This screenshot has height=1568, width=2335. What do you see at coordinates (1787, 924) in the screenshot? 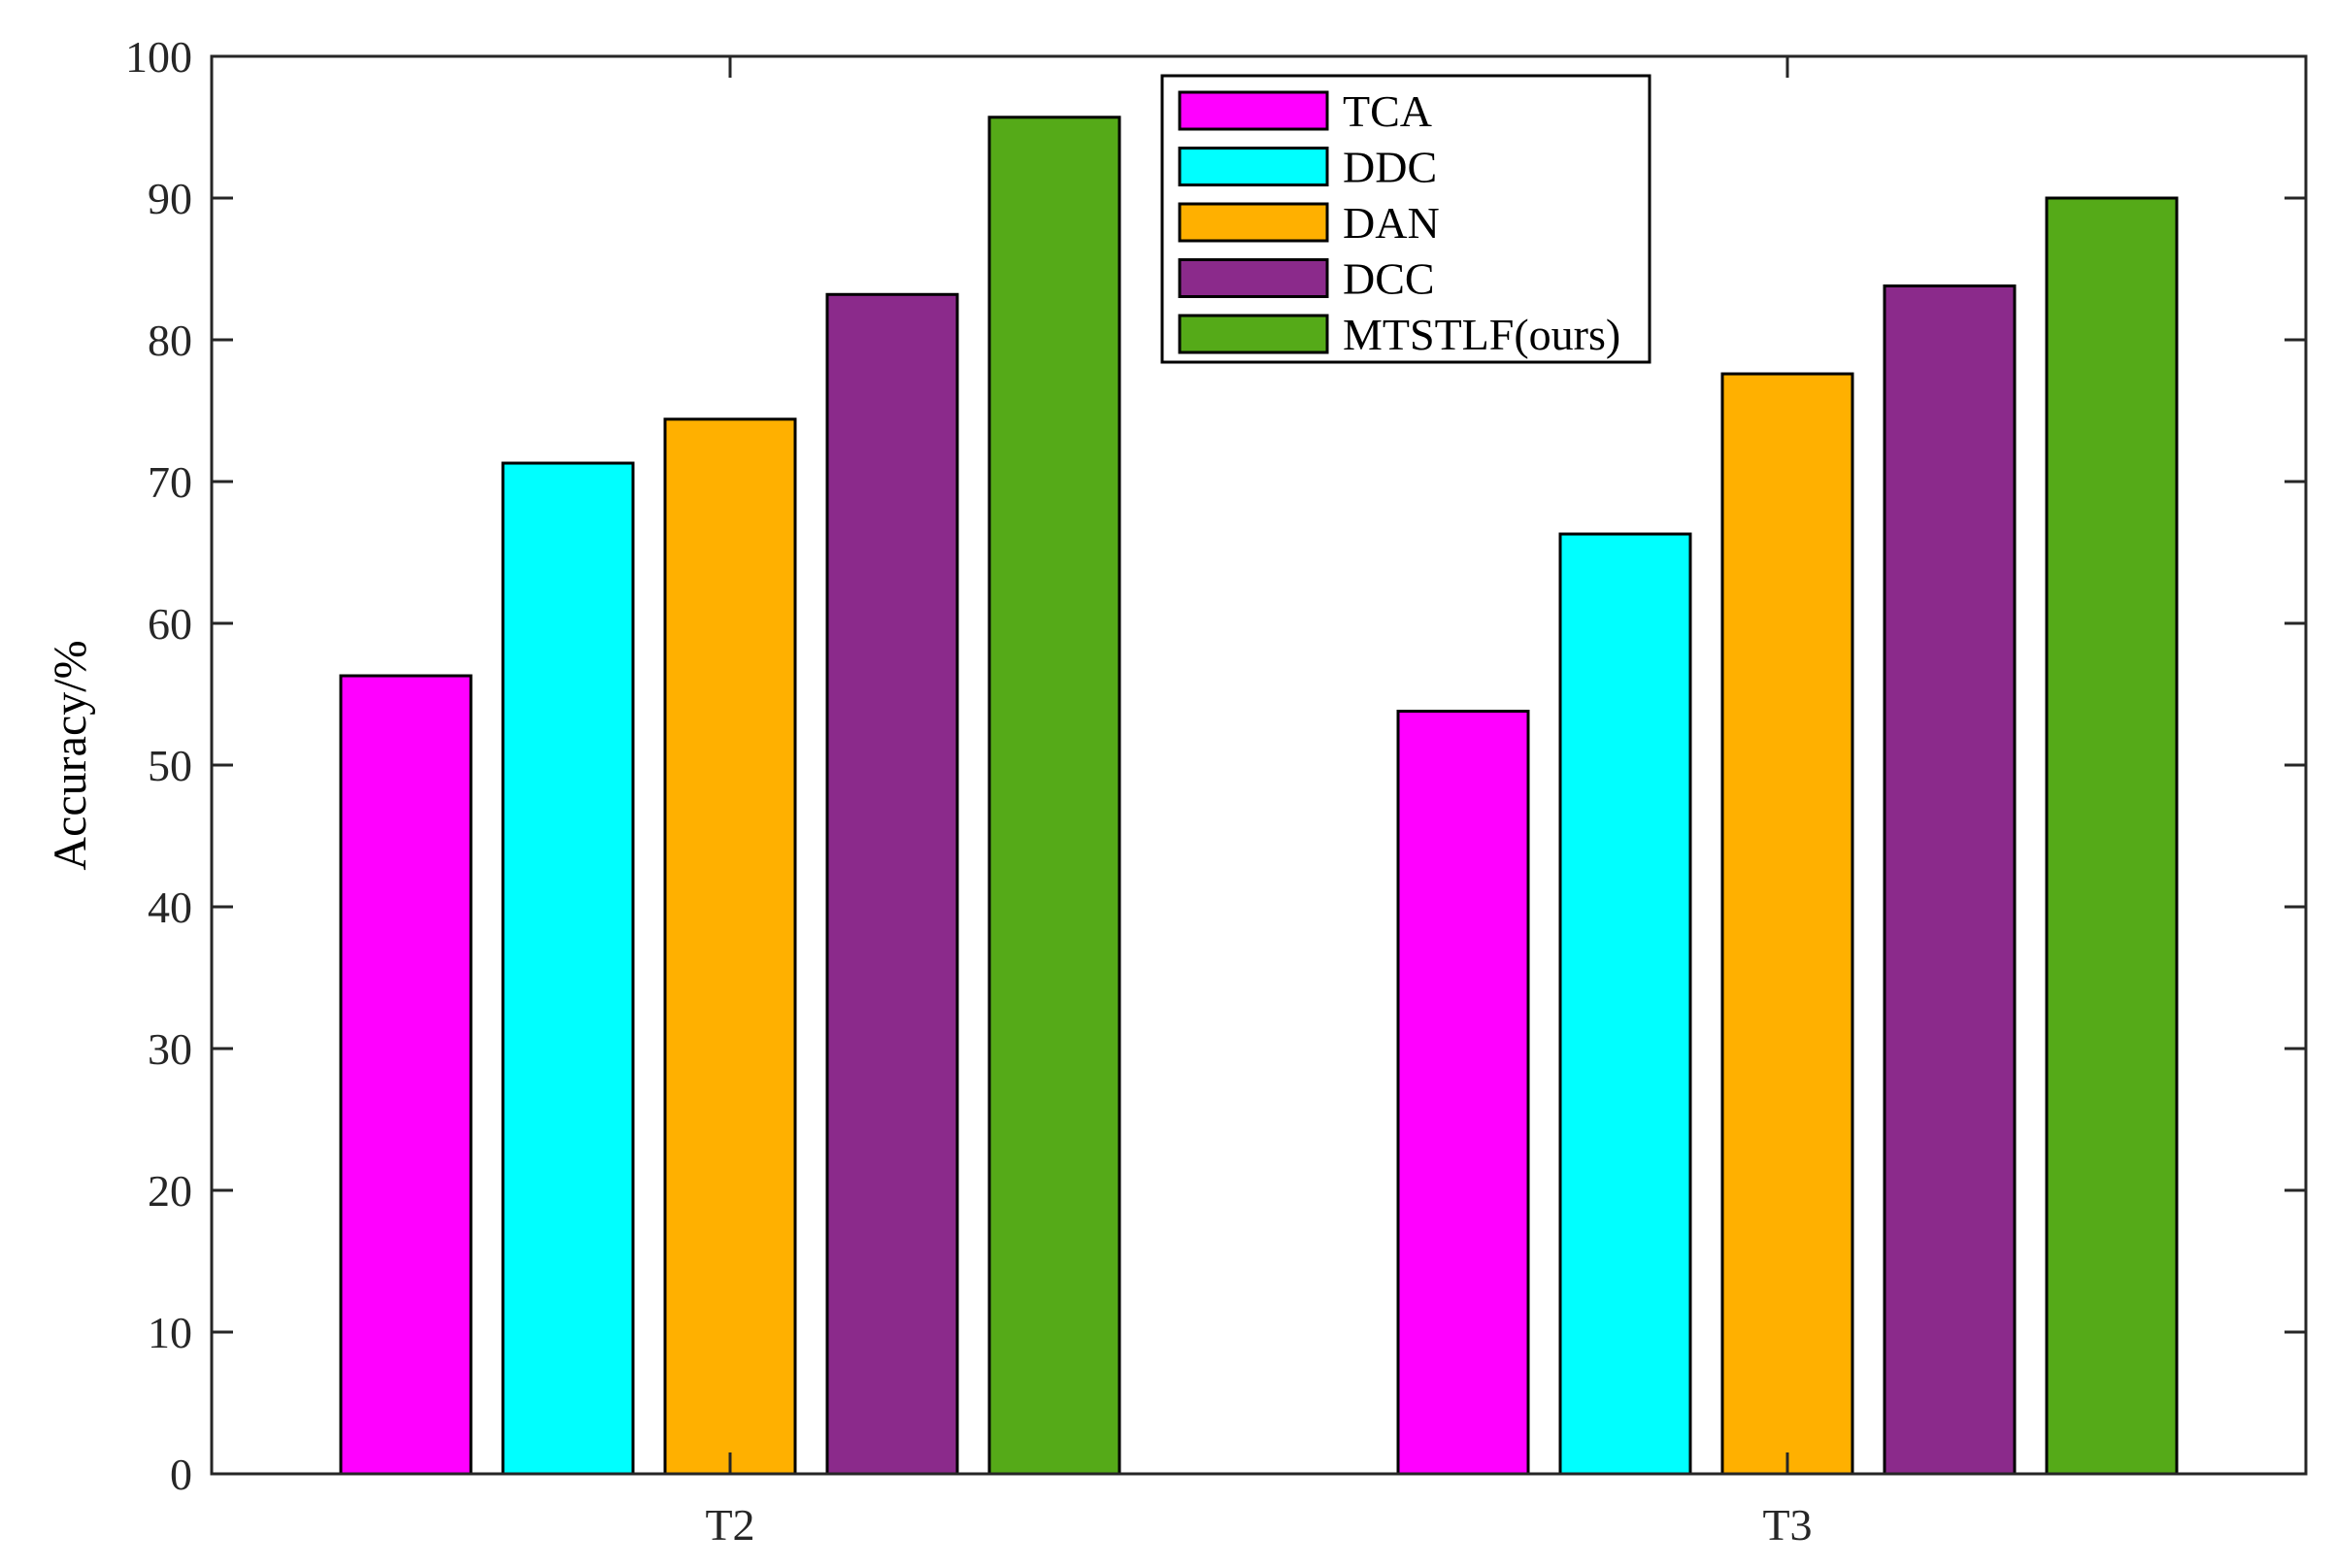
I see `bar-dan-t3` at bounding box center [1787, 924].